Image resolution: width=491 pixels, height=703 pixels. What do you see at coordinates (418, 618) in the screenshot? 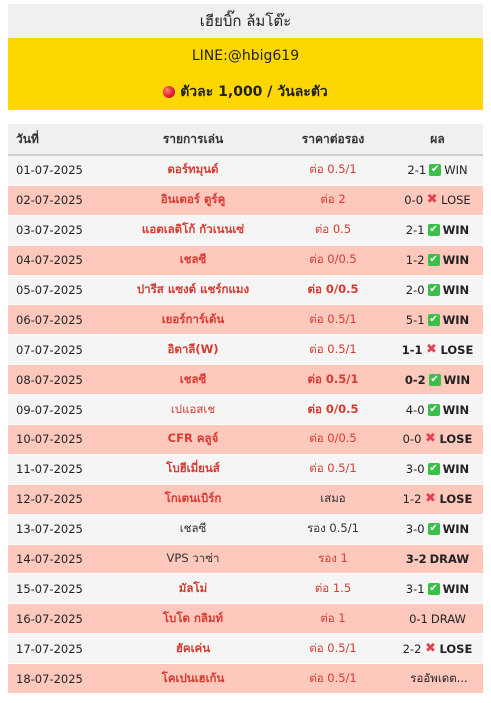
I see `row-score: 0-1` at bounding box center [418, 618].